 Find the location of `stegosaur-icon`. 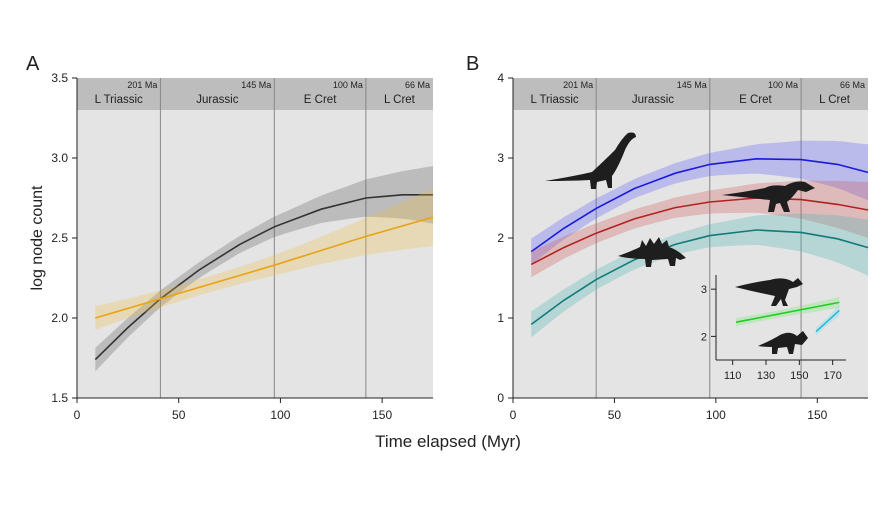

stegosaur-icon is located at coordinates (652, 252).